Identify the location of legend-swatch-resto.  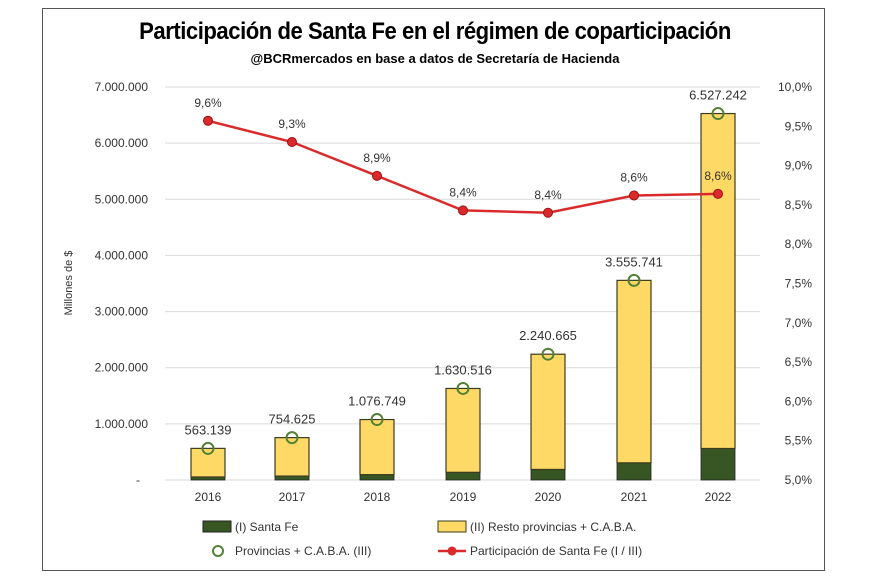
(452, 526).